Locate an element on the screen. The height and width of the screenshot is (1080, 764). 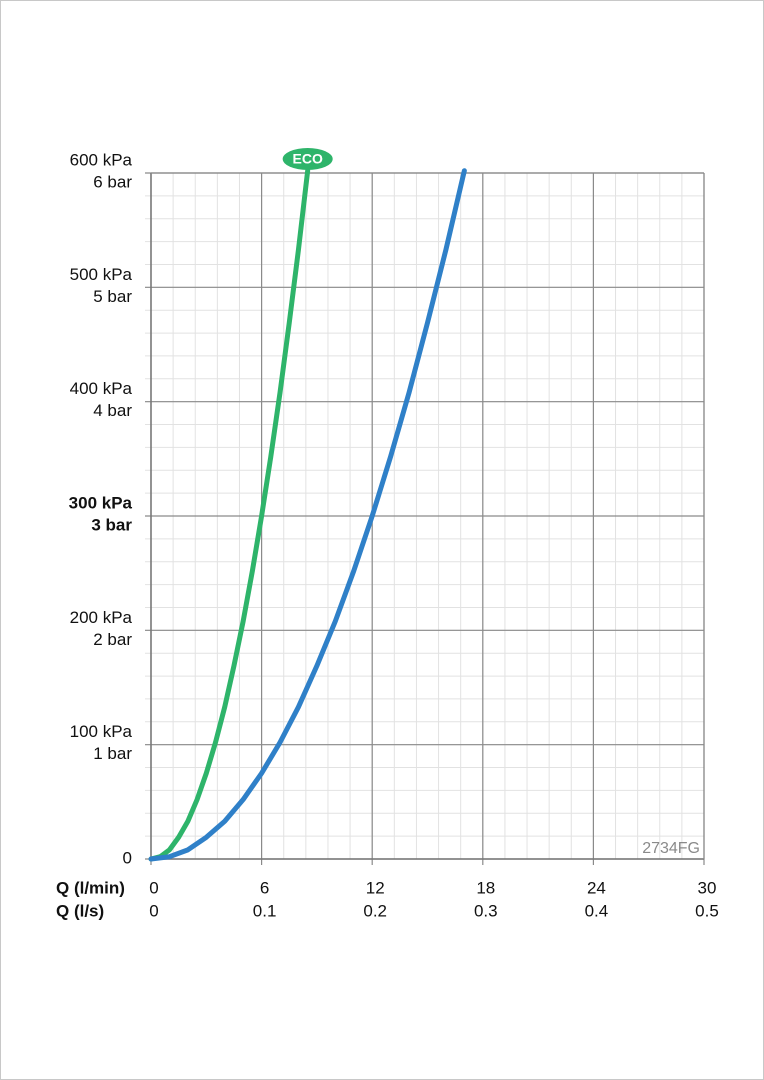
x-tick-label: 12 is located at coordinates (375, 887).